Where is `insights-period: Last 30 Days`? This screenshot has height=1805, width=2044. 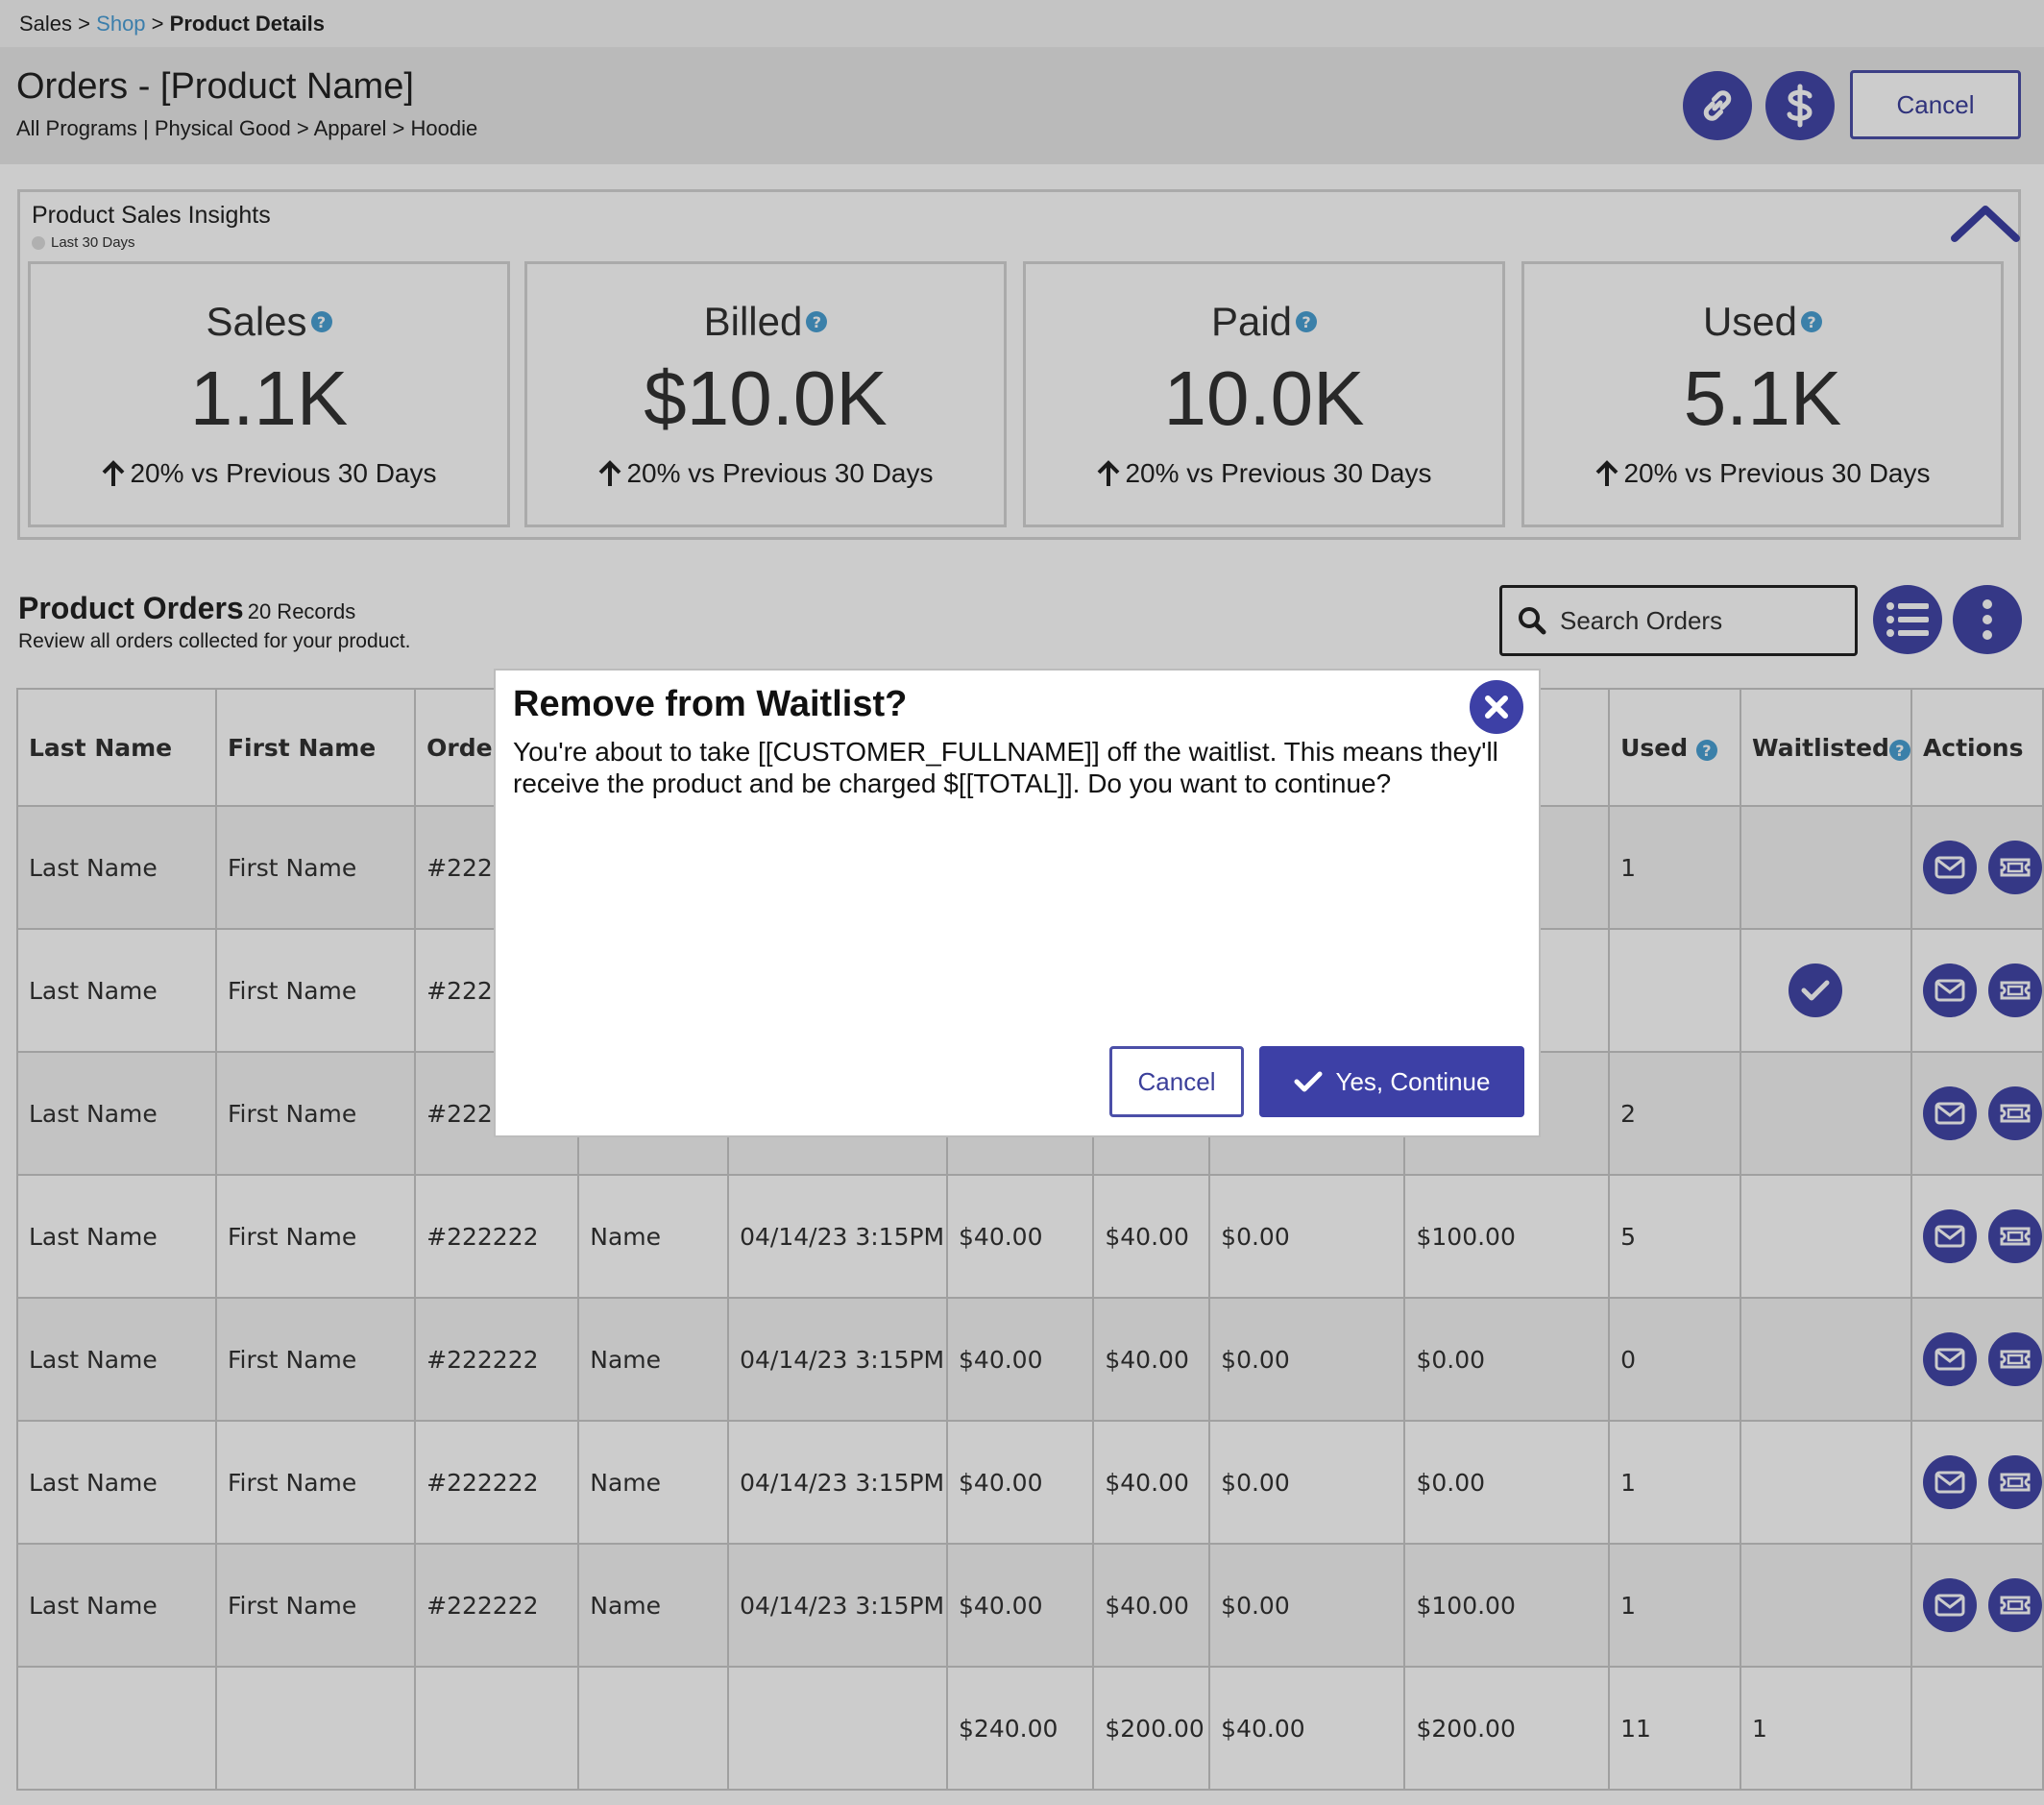 insights-period: Last 30 Days is located at coordinates (83, 242).